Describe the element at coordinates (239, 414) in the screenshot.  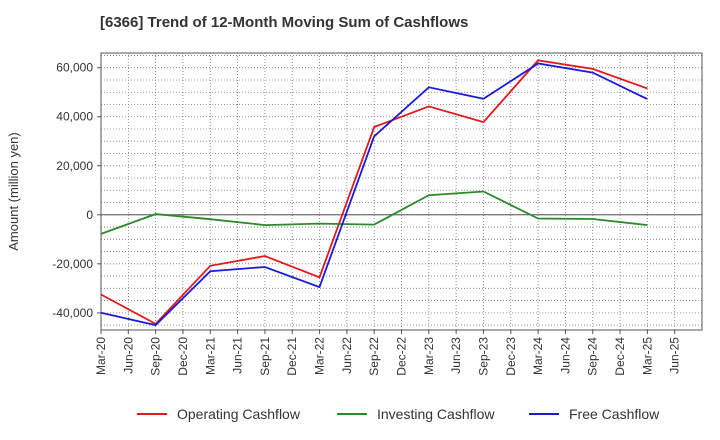
I see `legend-label: Operating Cashflow` at that location.